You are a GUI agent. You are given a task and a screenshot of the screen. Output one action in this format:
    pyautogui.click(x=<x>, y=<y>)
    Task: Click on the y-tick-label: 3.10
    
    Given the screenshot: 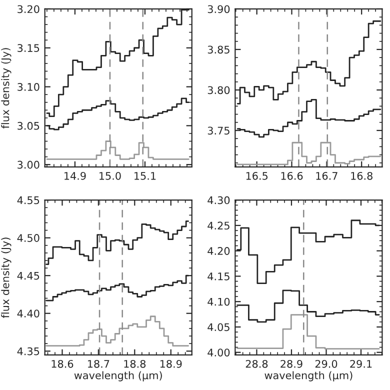 What is the action you would take?
    pyautogui.click(x=29, y=87)
    